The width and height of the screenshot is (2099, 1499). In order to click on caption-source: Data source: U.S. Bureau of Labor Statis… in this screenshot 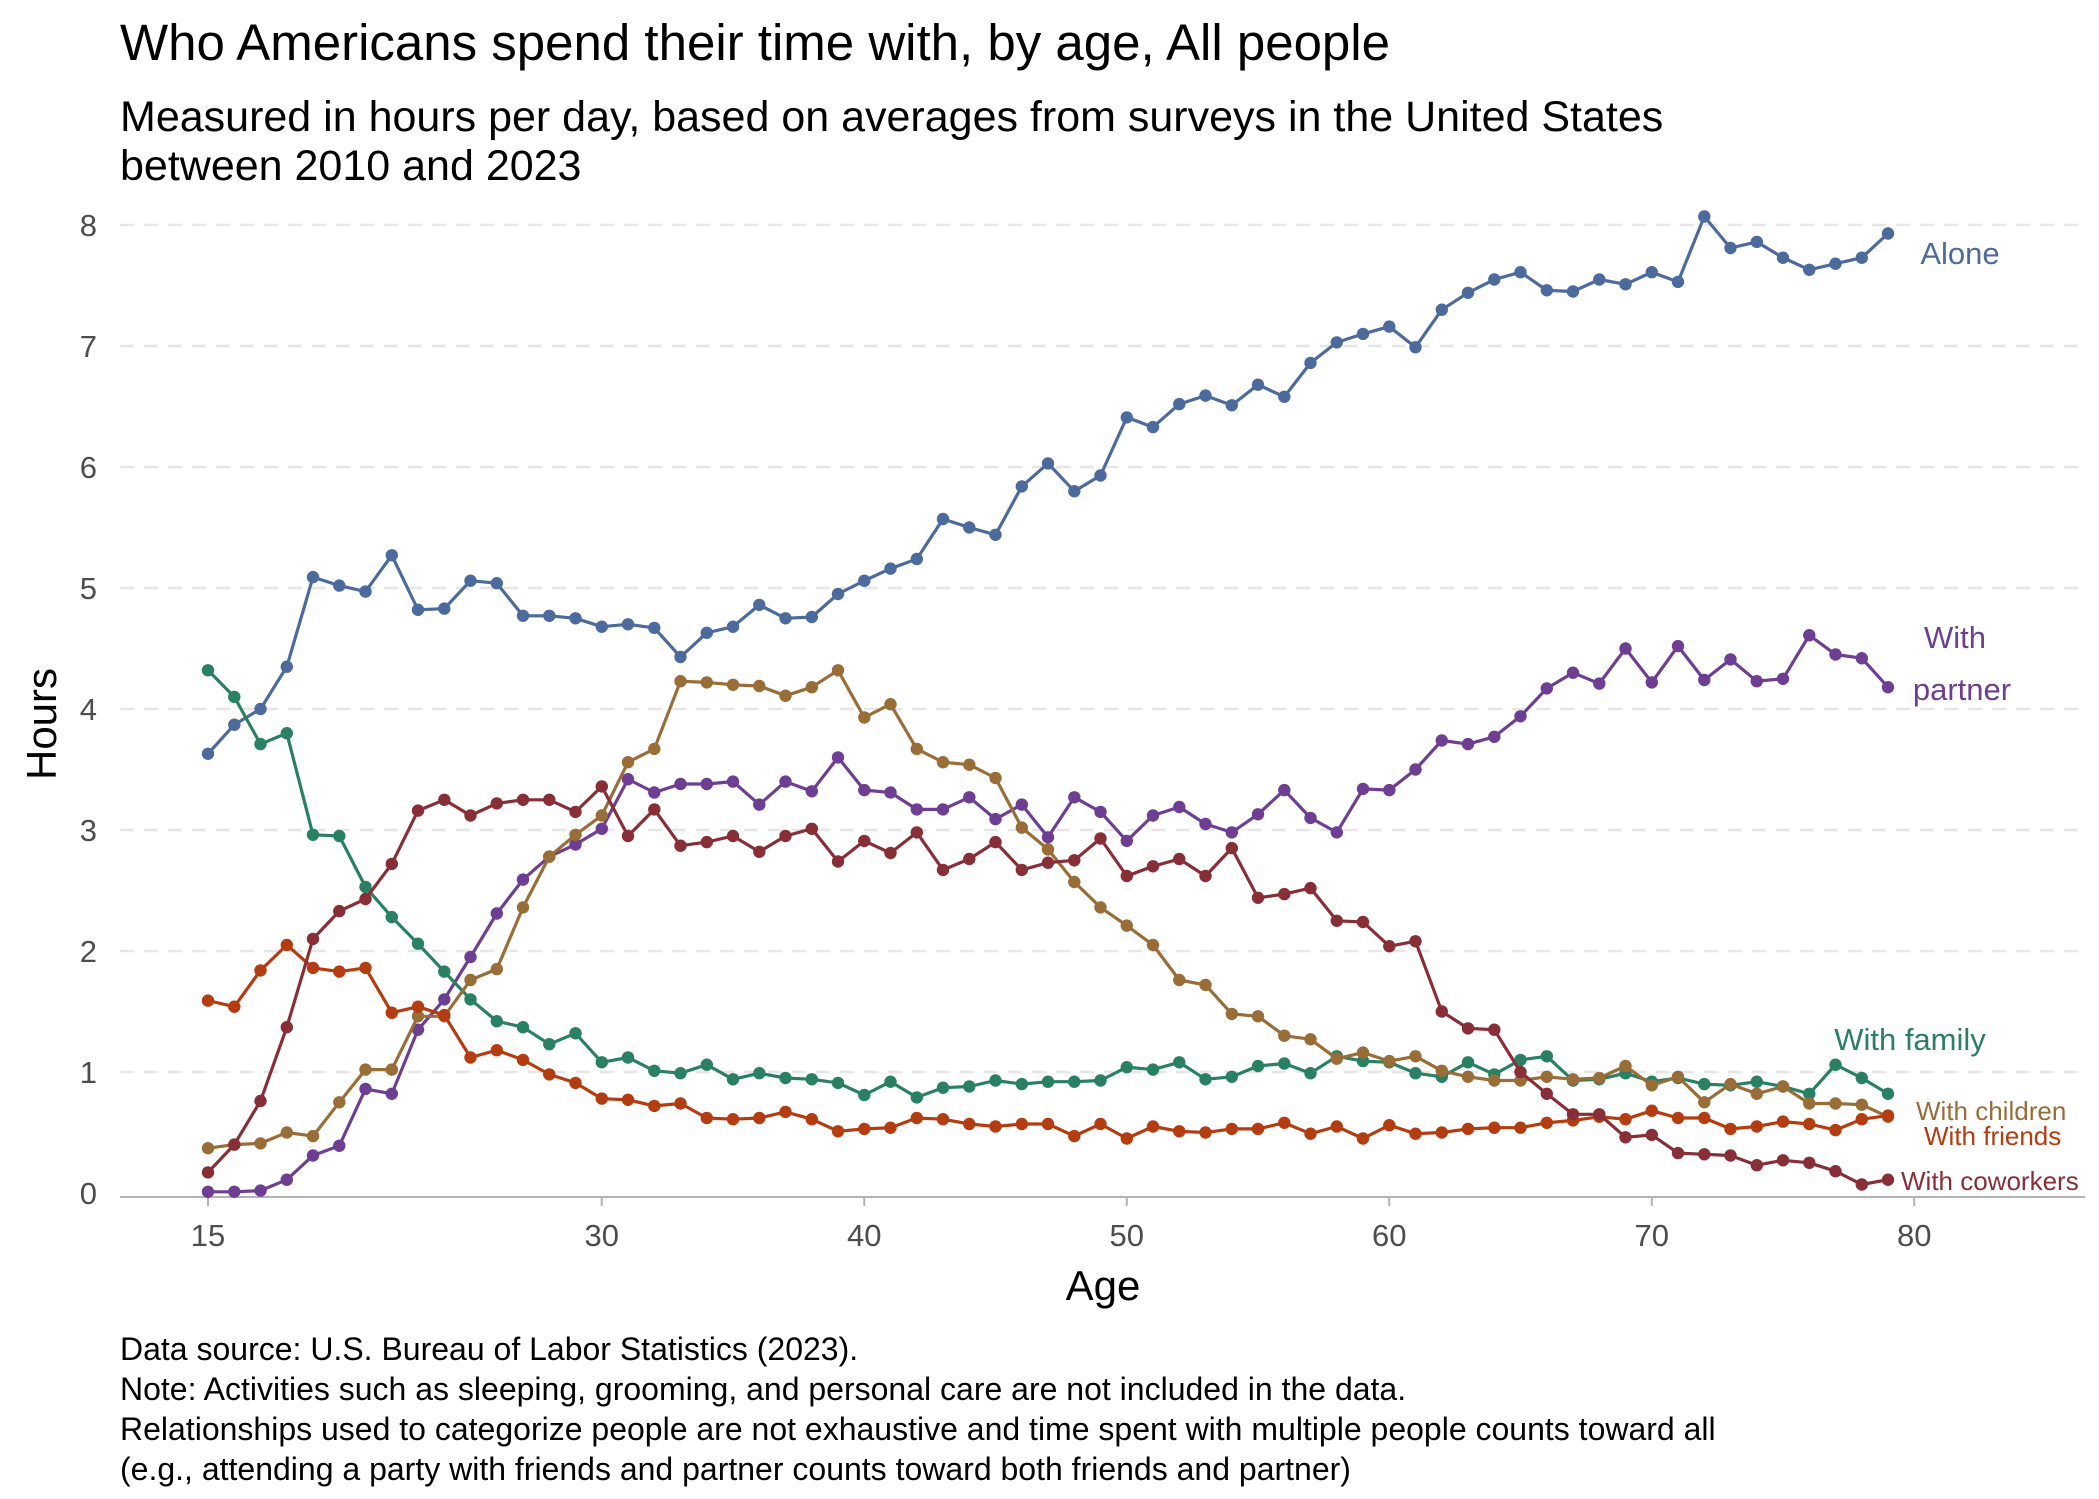, I will do `click(489, 1349)`.